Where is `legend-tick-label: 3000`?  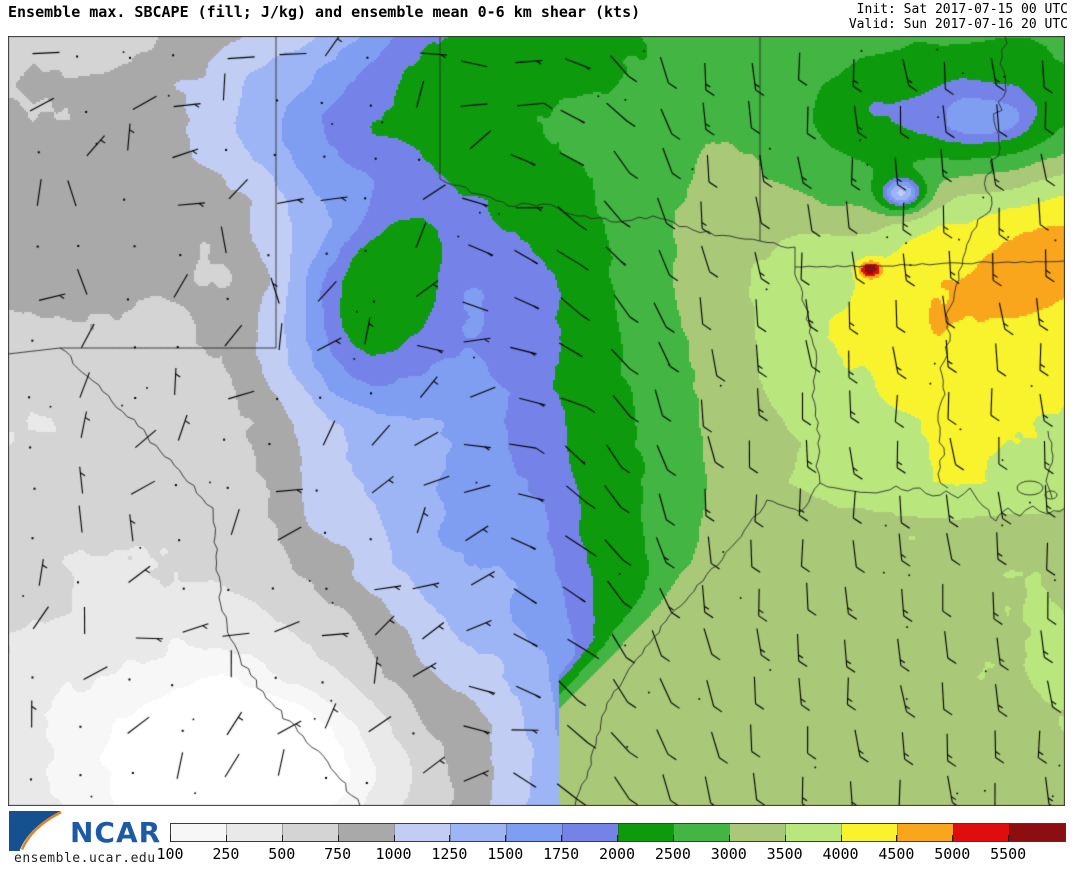
legend-tick-label: 3000 is located at coordinates (728, 854).